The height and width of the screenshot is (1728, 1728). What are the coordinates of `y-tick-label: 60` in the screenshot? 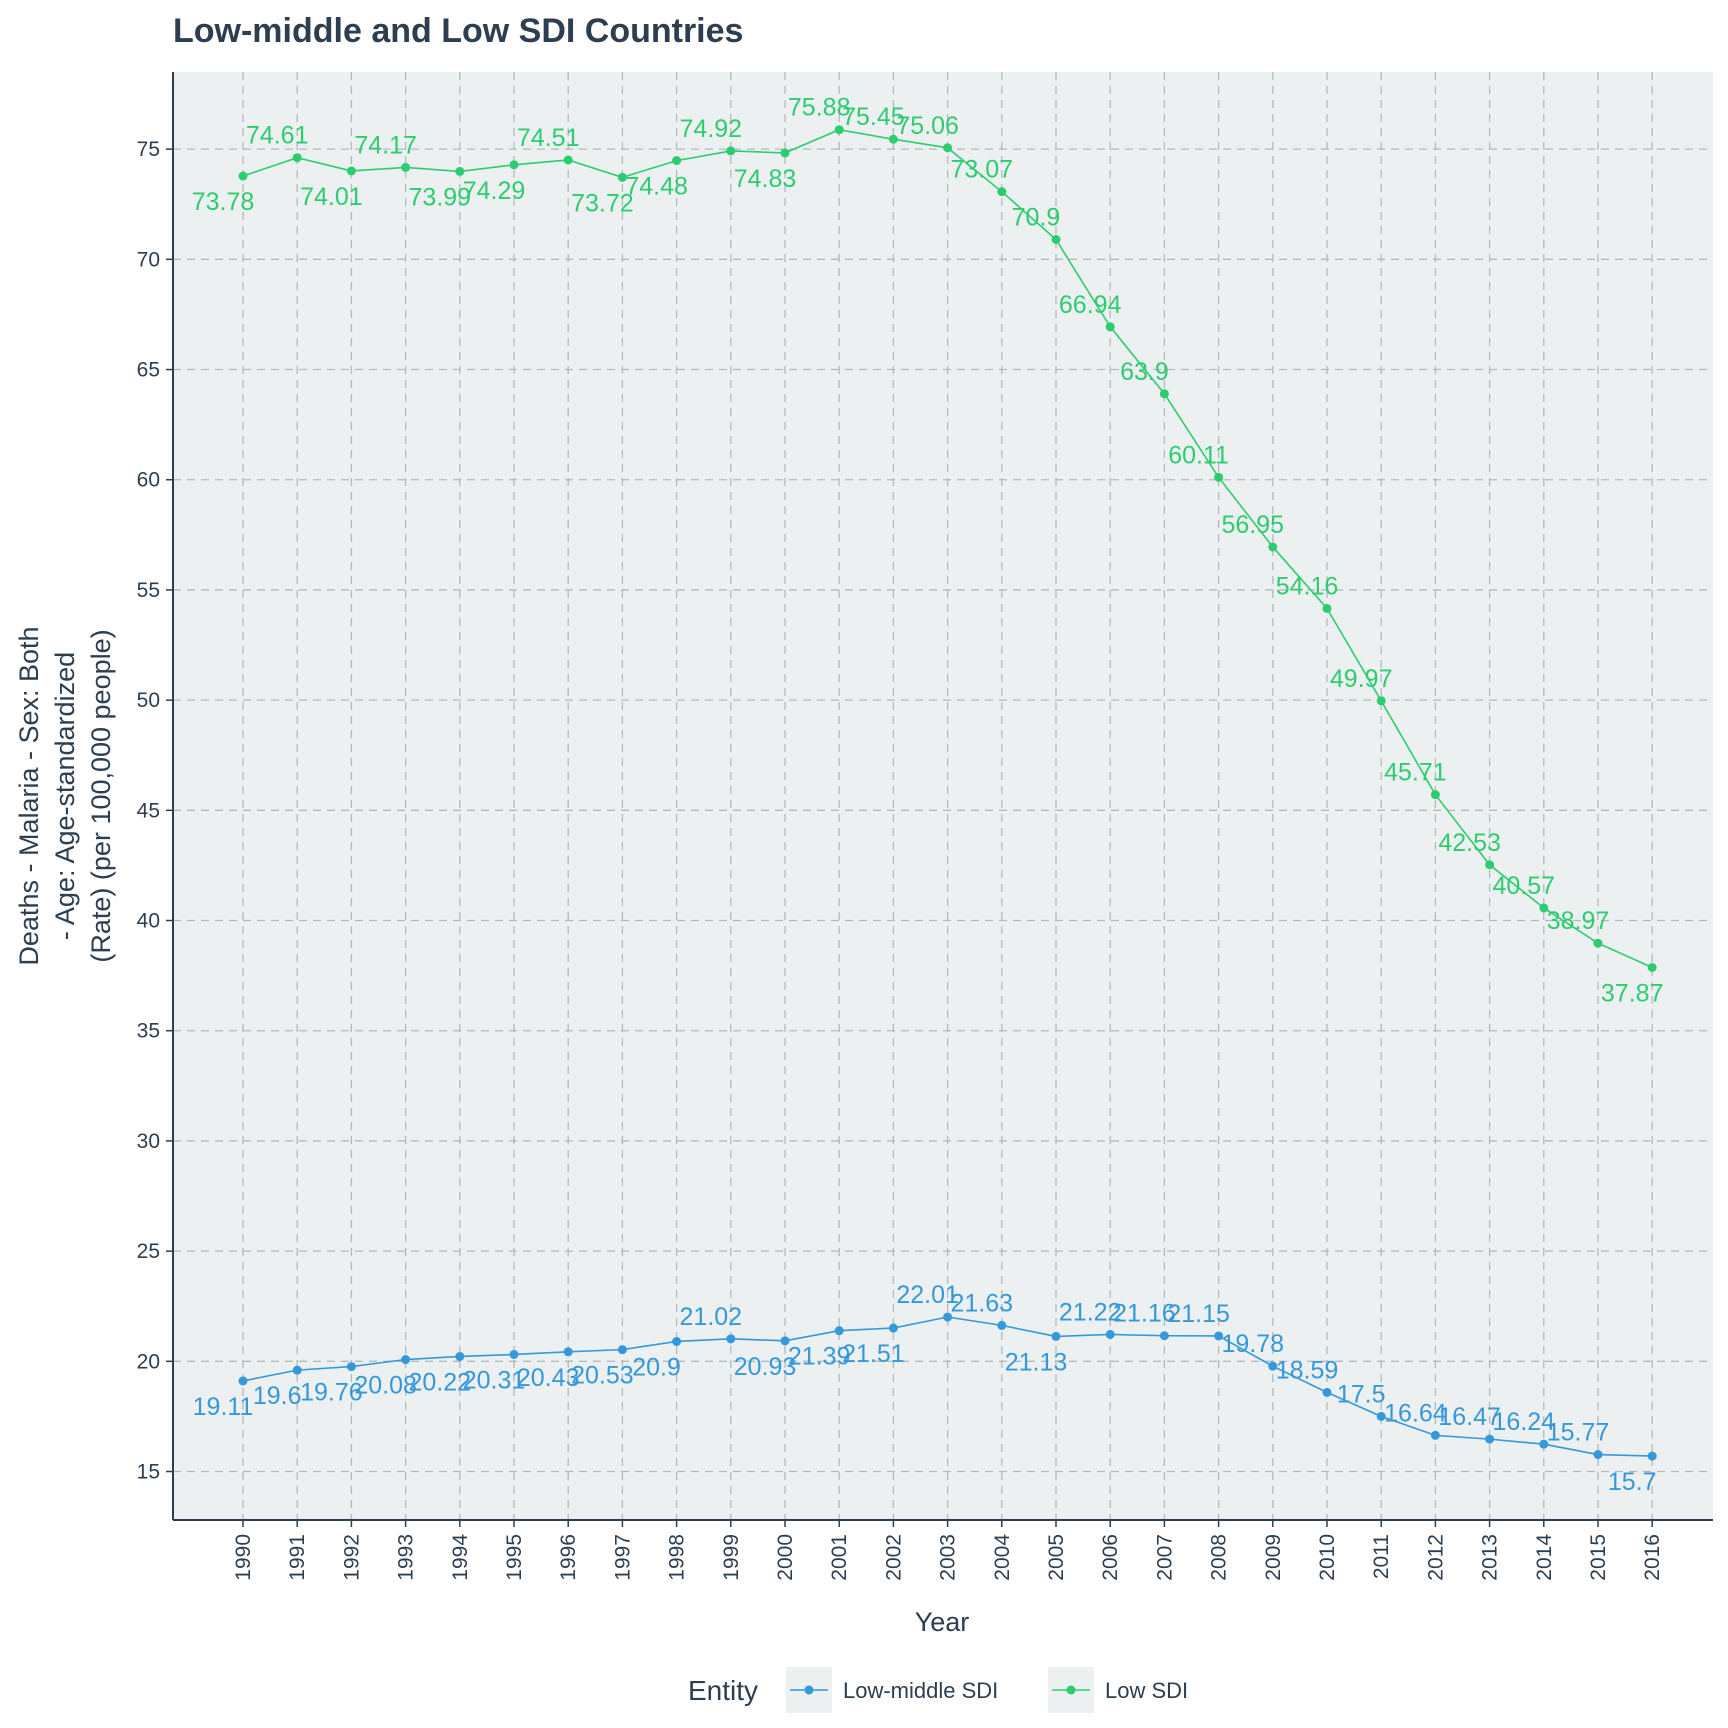 It's located at (148, 480).